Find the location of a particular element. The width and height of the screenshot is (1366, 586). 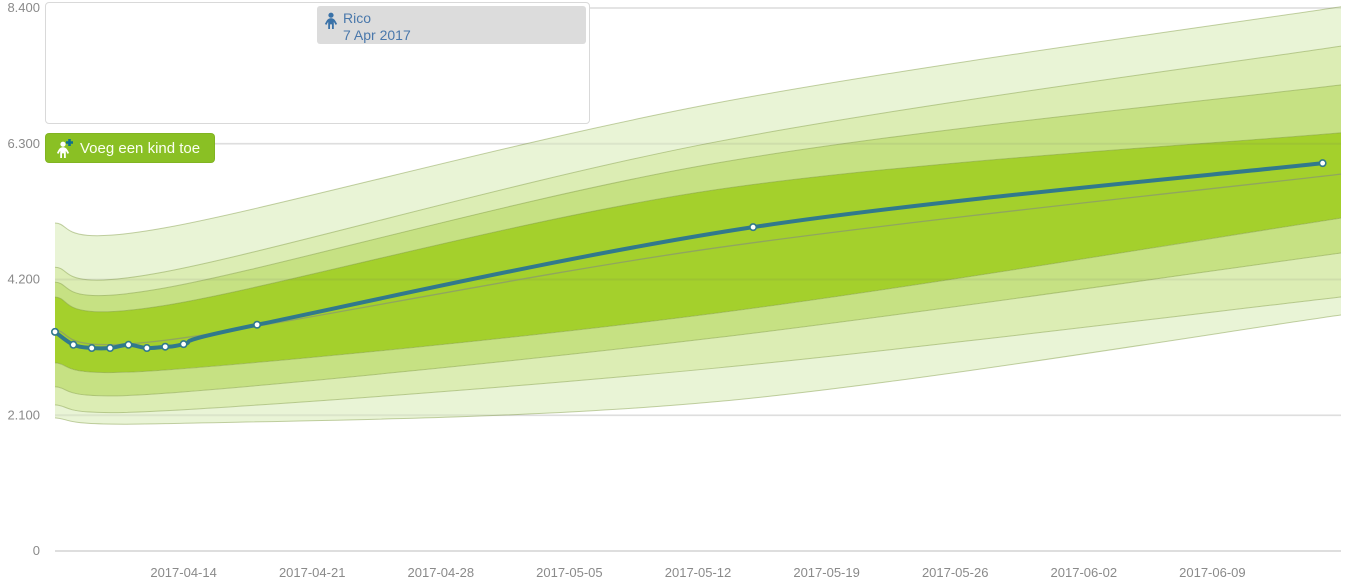

child-name: Rico is located at coordinates (357, 18).